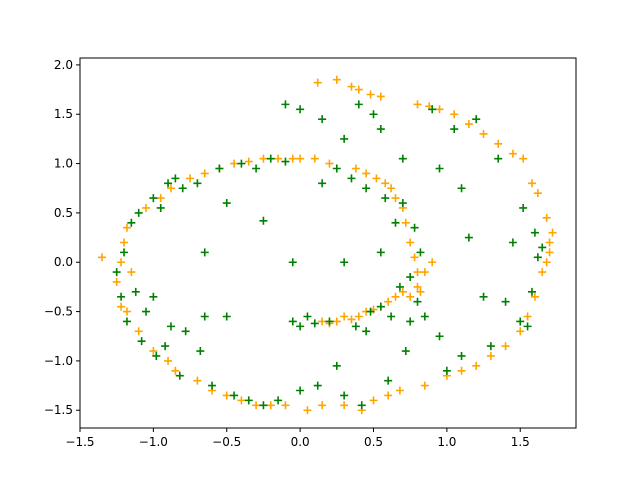  Describe the element at coordinates (63, 164) in the screenshot. I see `y-tick-label: 1.0` at that location.